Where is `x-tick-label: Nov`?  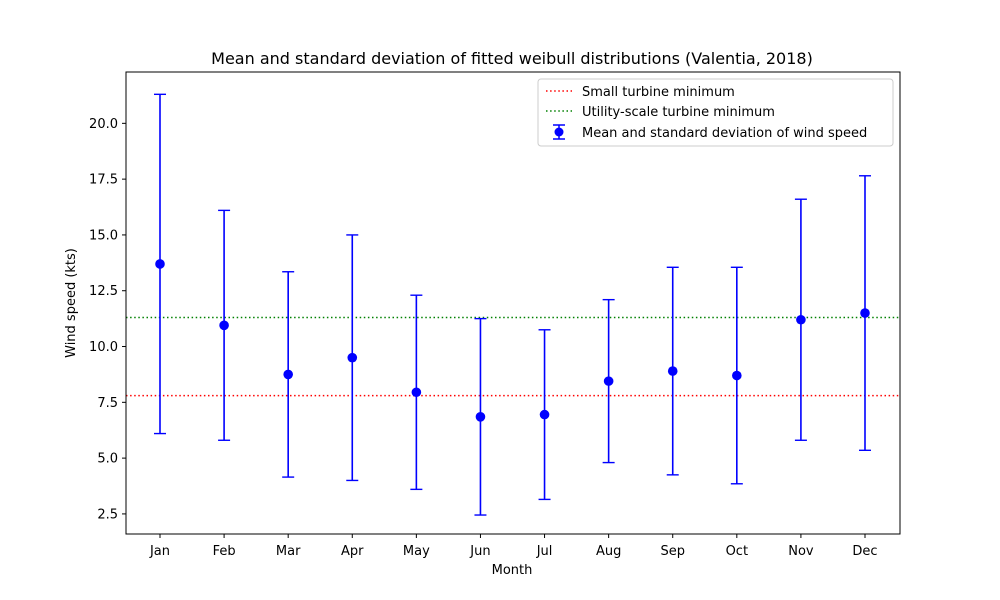
x-tick-label: Nov is located at coordinates (801, 551).